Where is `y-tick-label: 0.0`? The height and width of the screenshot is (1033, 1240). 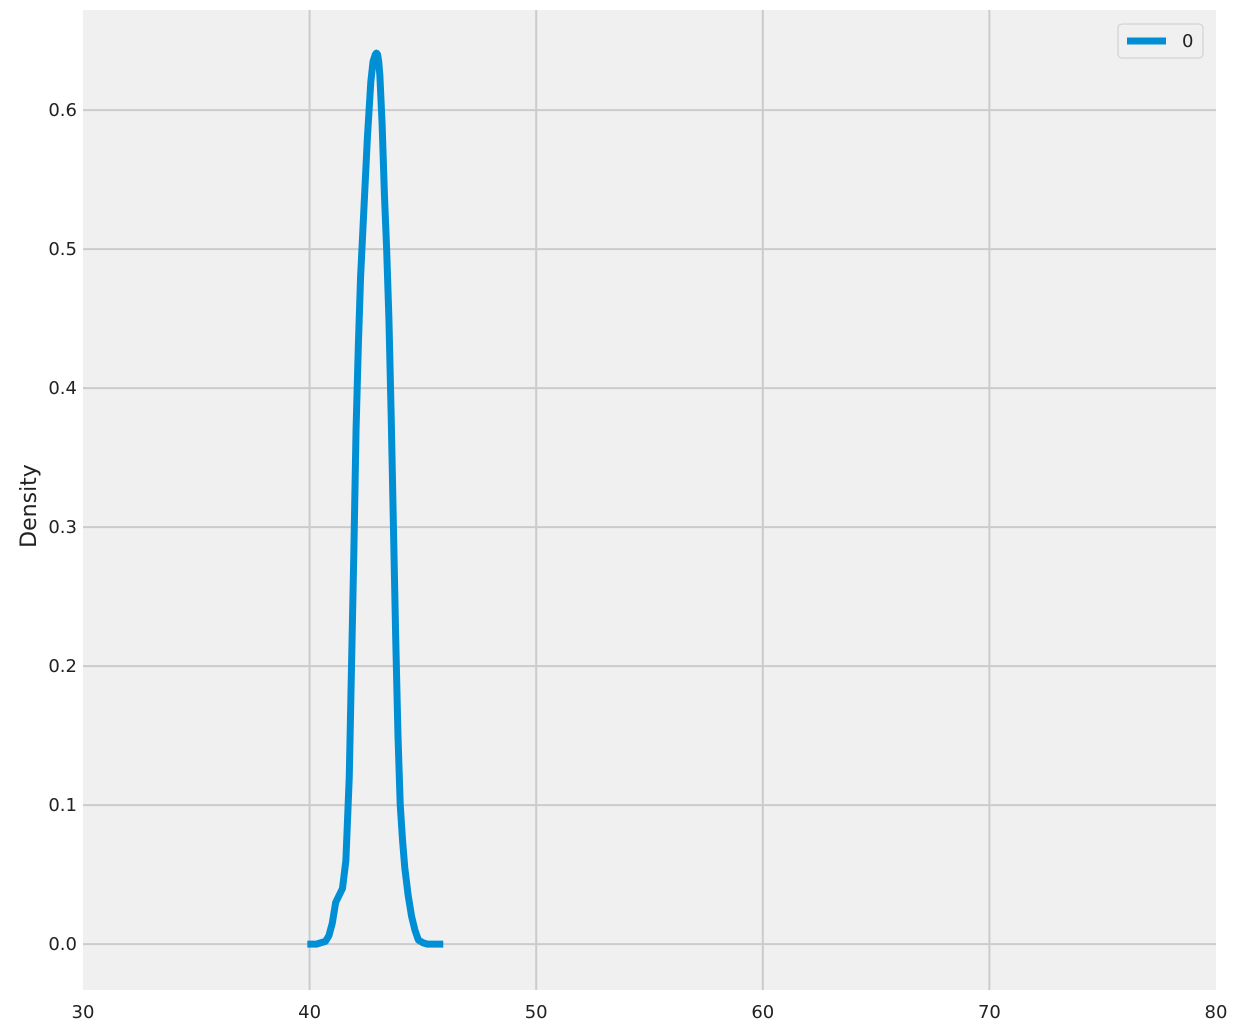 y-tick-label: 0.0 is located at coordinates (62, 944).